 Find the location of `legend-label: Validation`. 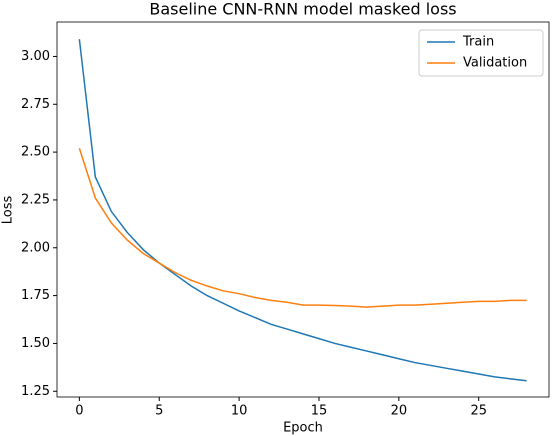

legend-label: Validation is located at coordinates (495, 63).